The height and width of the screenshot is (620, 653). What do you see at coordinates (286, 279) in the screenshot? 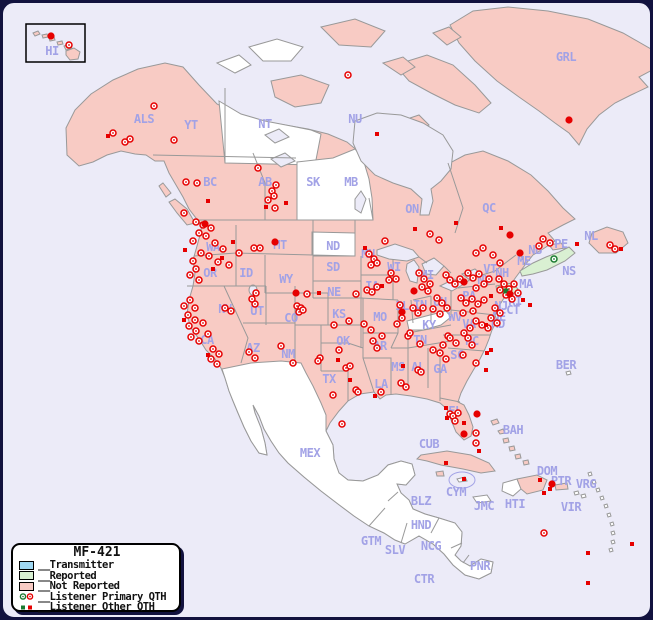
I see `region-label-wy: WY` at bounding box center [286, 279].